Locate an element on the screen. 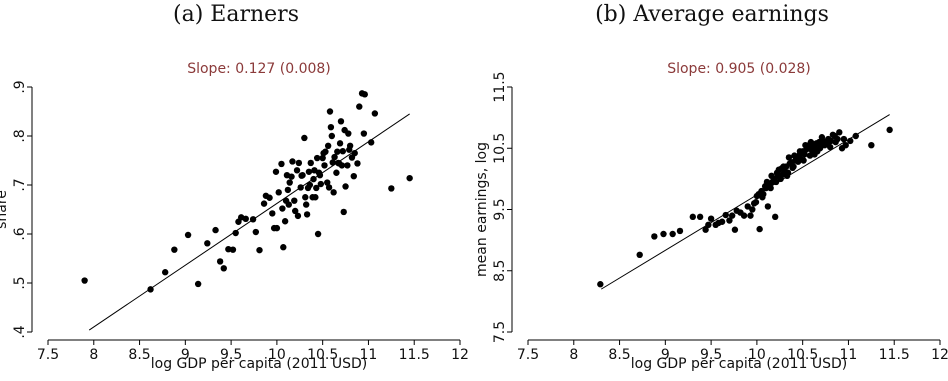 This screenshot has width=948, height=381. y-tick-label: .5 is located at coordinates (20, 282).